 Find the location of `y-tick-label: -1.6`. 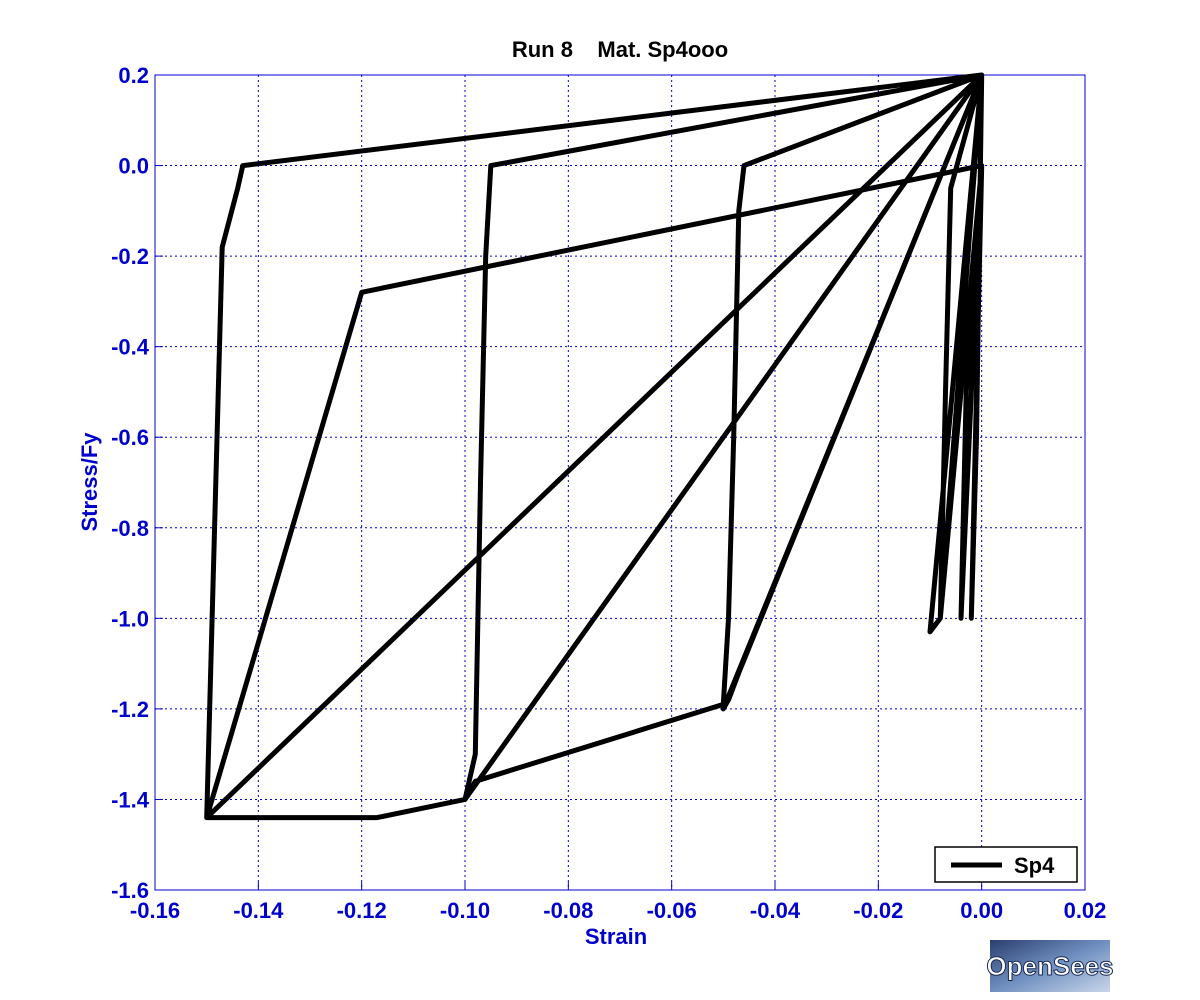

y-tick-label: -1.6 is located at coordinates (130, 890).